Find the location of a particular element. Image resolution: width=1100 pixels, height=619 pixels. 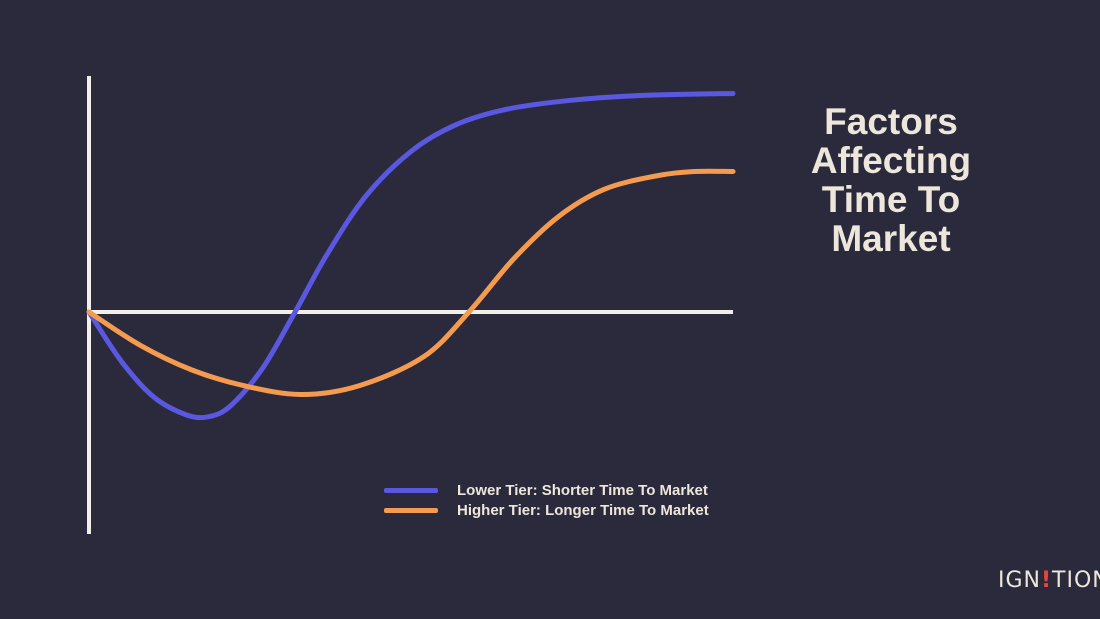

legend-item-lower-tier: Lower Tier: Shorter Time To Market is located at coordinates (546, 490).